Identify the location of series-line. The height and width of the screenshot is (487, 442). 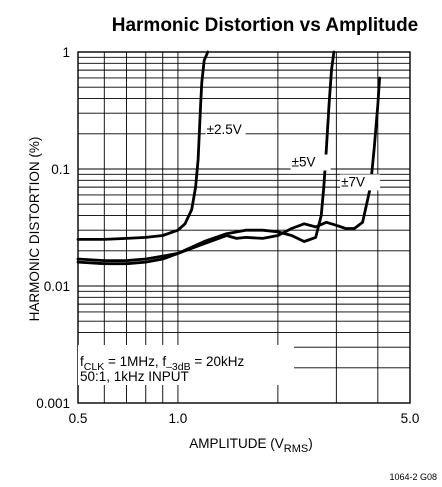
(143, 145).